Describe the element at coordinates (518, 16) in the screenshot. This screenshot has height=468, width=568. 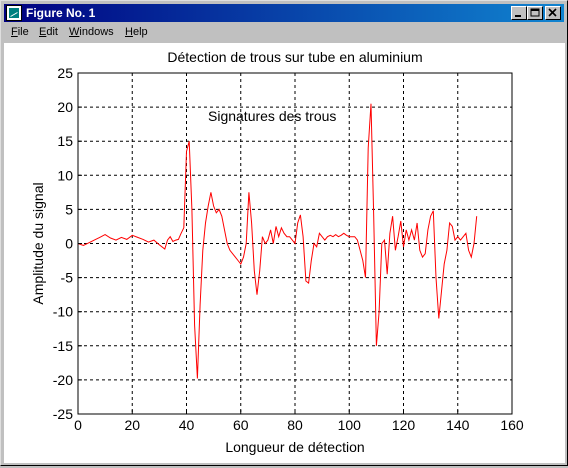
I see `minimize-icon` at that location.